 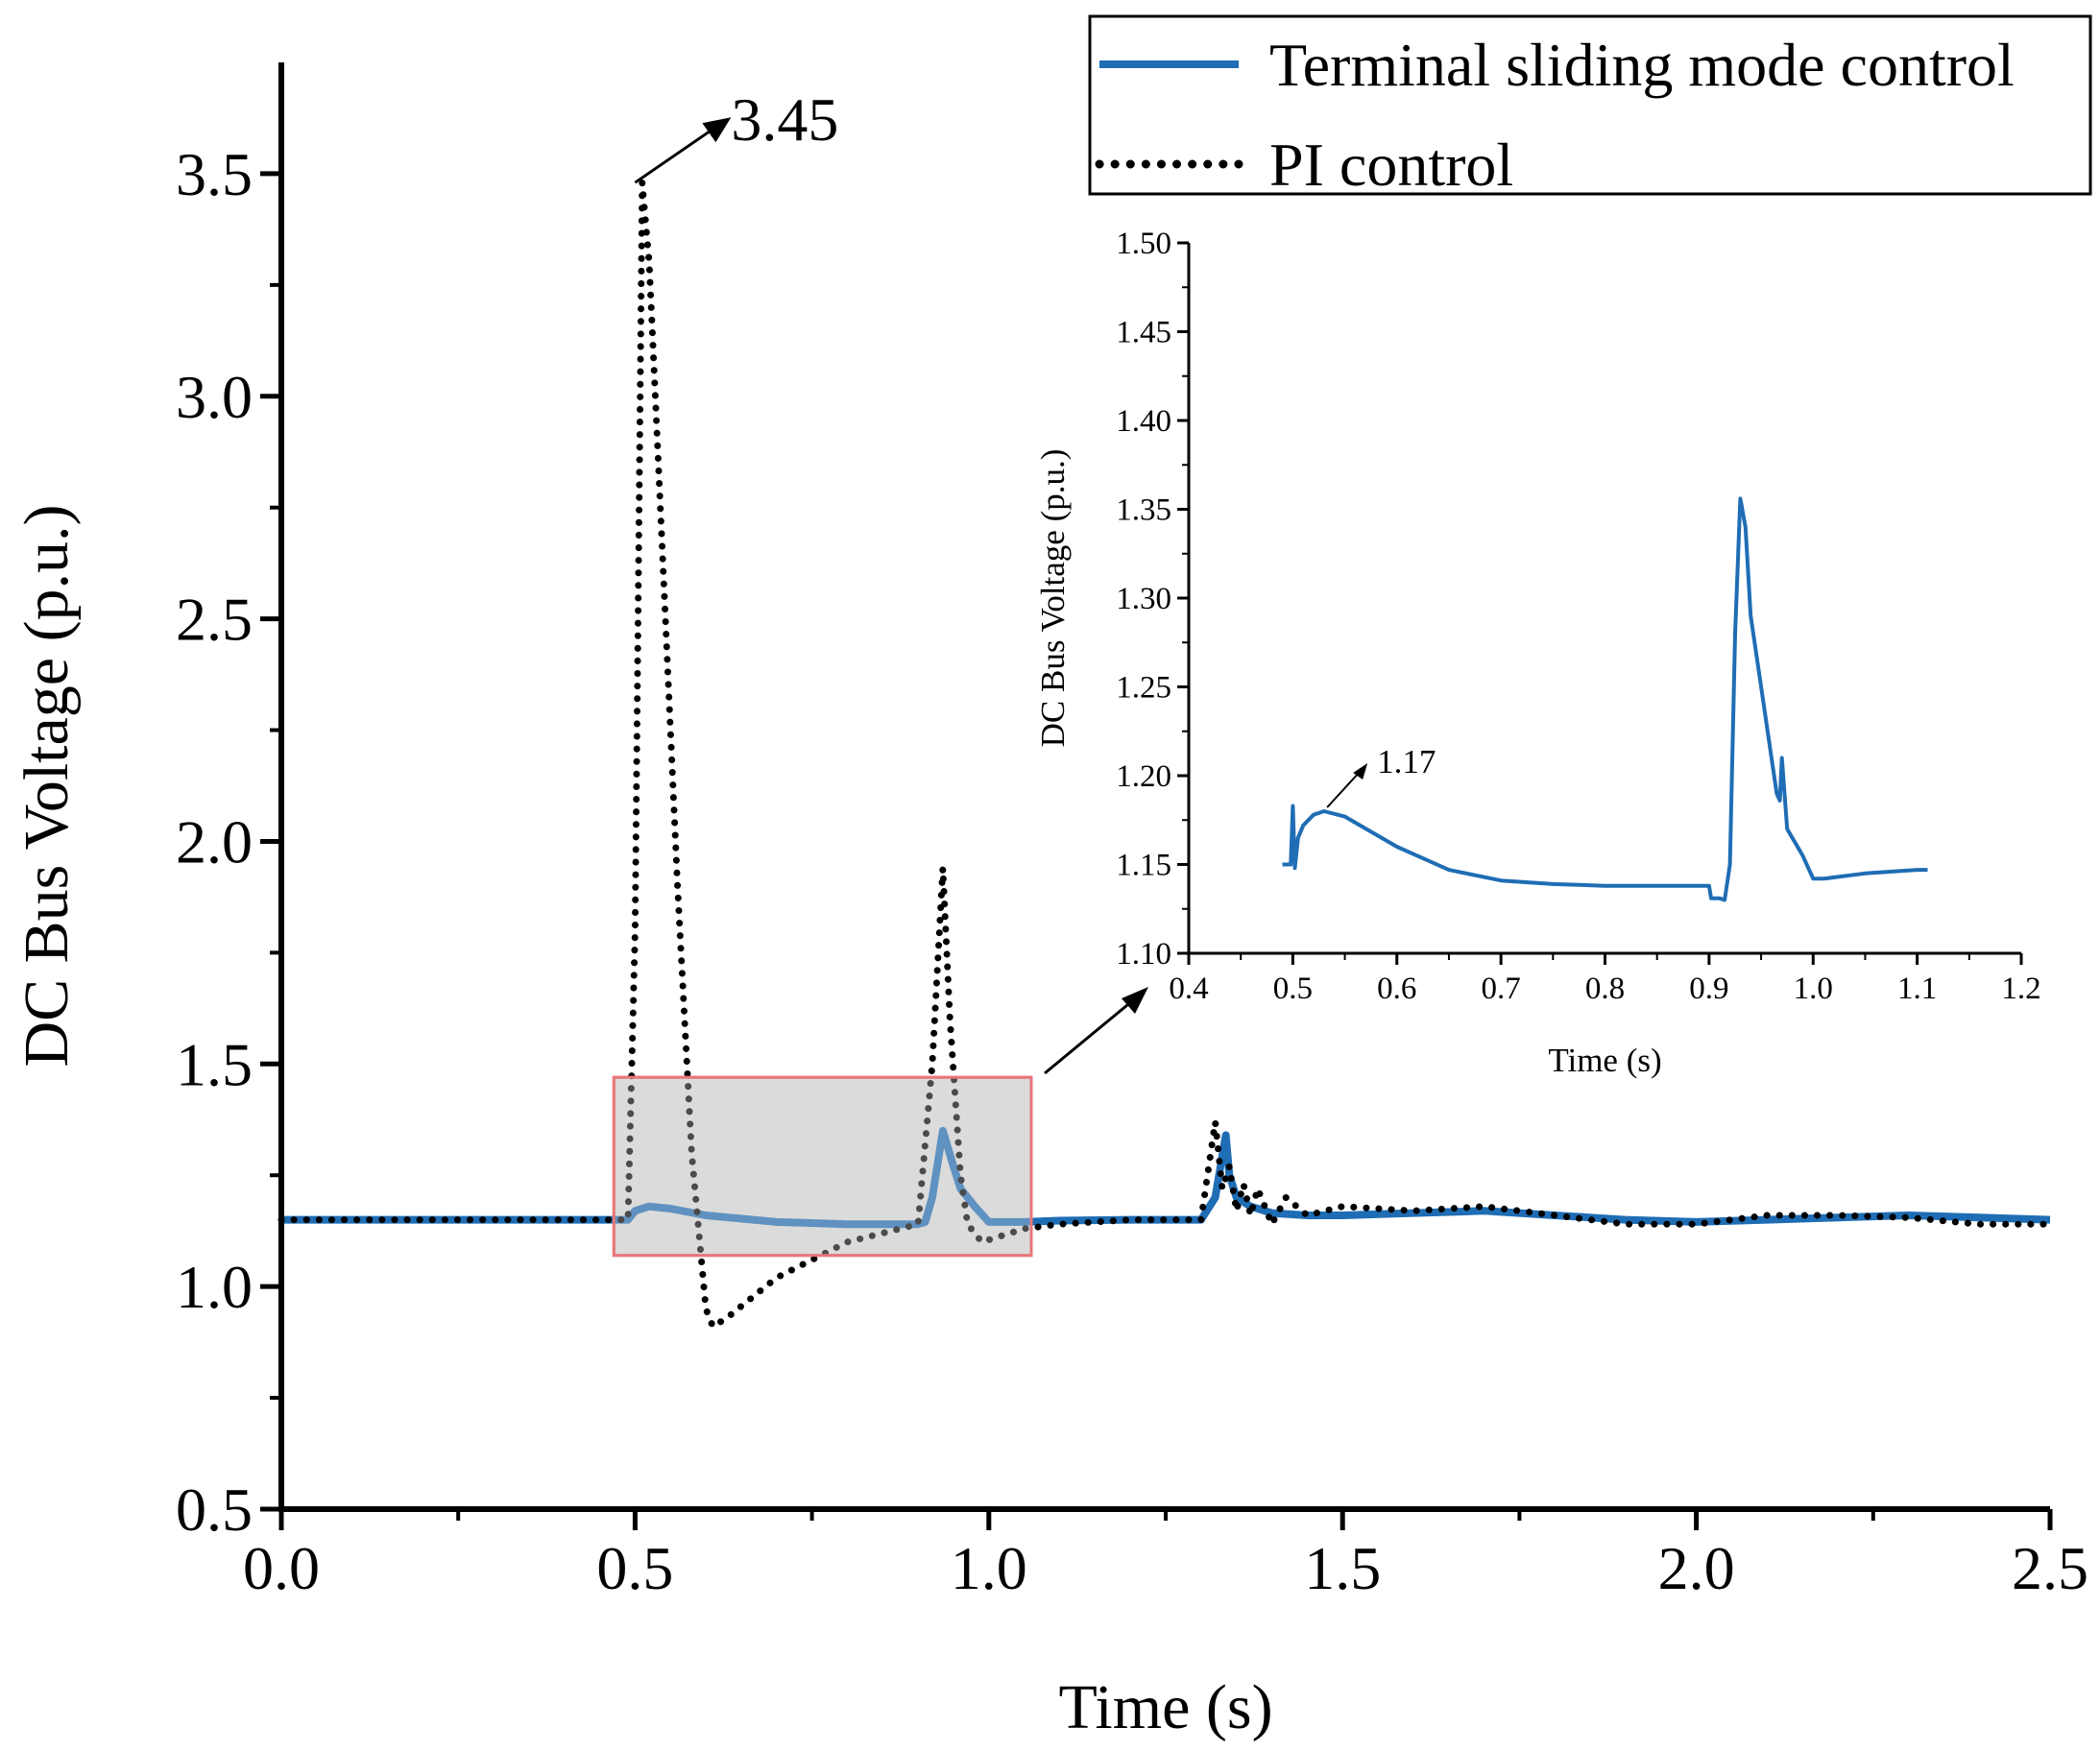 What do you see at coordinates (1143, 244) in the screenshot?
I see `inset-y-tick-label: 1.50` at bounding box center [1143, 244].